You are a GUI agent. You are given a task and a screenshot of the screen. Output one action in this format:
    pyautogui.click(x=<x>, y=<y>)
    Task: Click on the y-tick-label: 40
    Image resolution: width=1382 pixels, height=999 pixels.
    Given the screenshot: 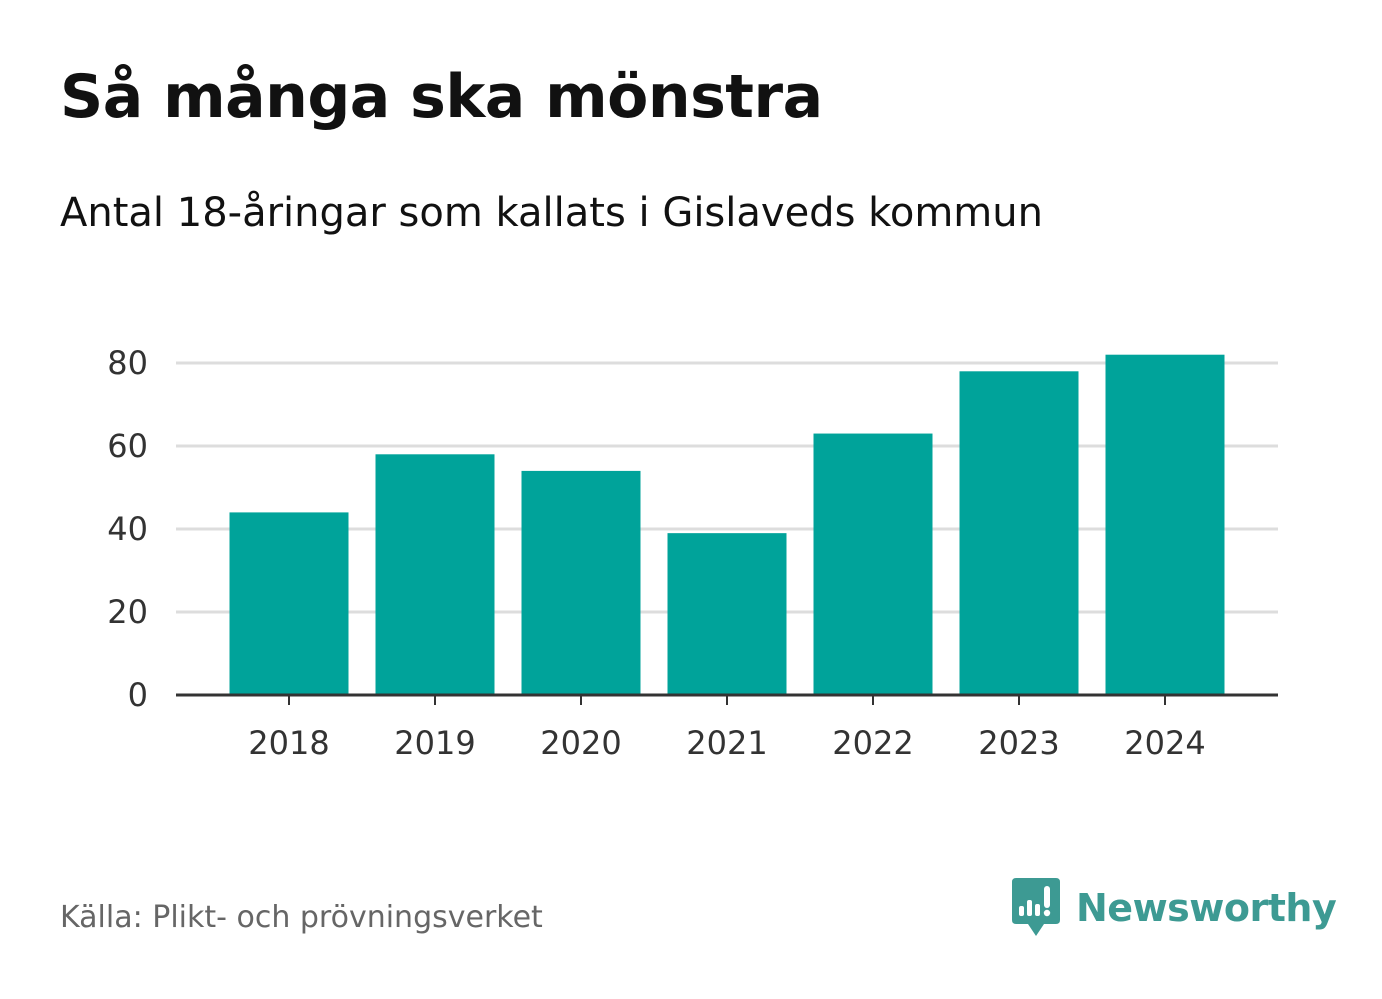 What is the action you would take?
    pyautogui.click(x=127, y=529)
    